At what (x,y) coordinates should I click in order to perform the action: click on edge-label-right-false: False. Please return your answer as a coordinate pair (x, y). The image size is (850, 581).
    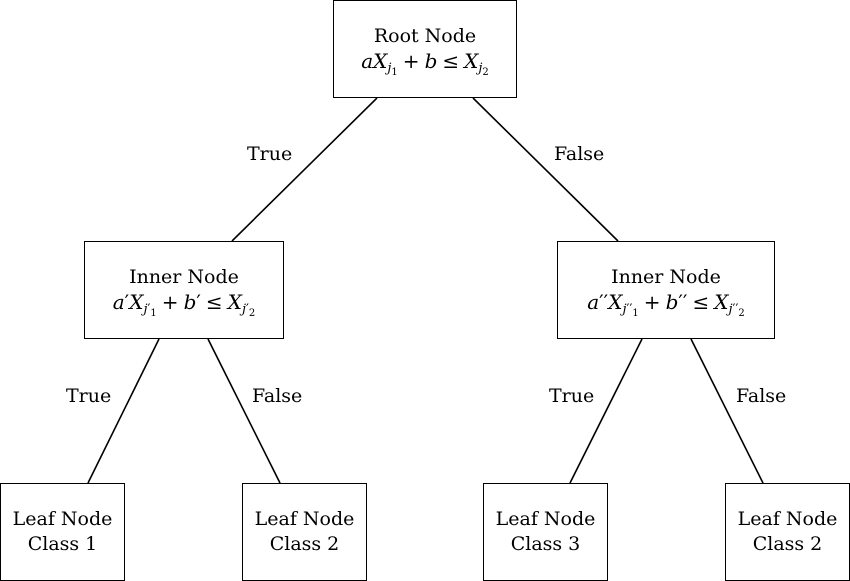
    Looking at the image, I should click on (761, 396).